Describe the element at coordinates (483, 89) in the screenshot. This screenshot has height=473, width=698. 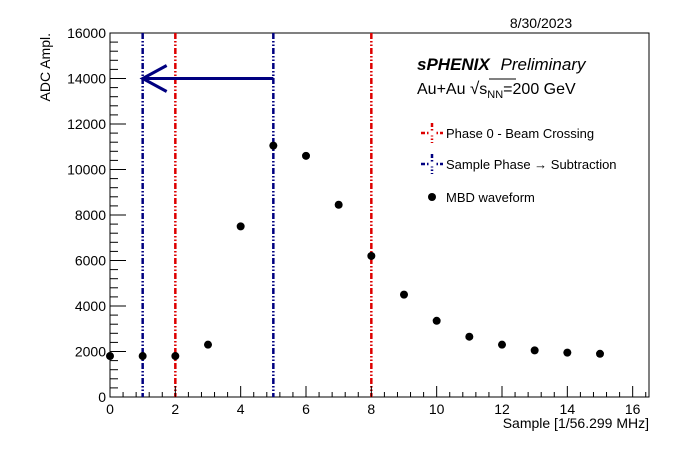
I see `s-letter: s` at that location.